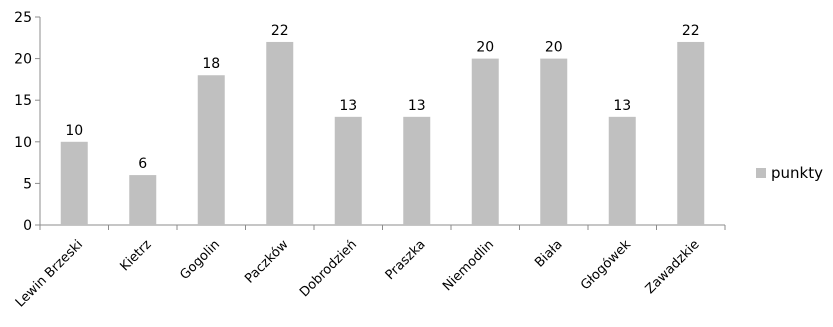 The height and width of the screenshot is (327, 833). What do you see at coordinates (142, 164) in the screenshot?
I see `data-label: 6` at bounding box center [142, 164].